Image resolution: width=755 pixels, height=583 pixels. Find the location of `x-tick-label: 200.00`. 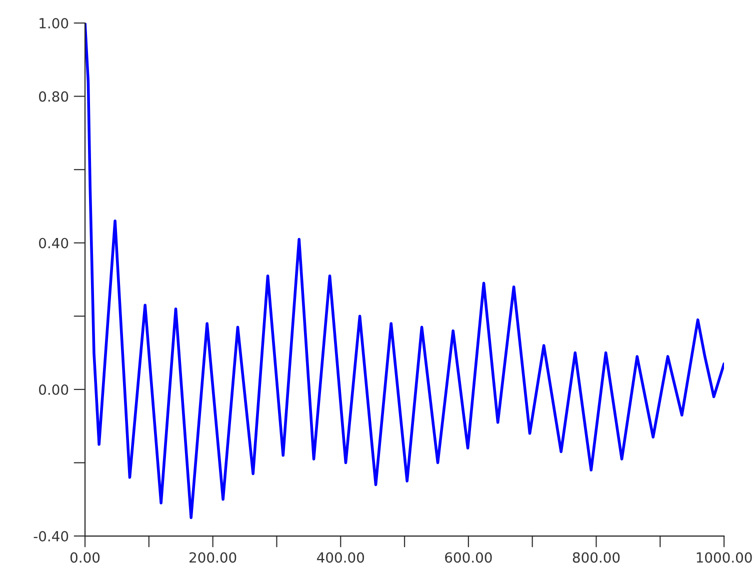

x-tick-label: 200.00 is located at coordinates (213, 557).